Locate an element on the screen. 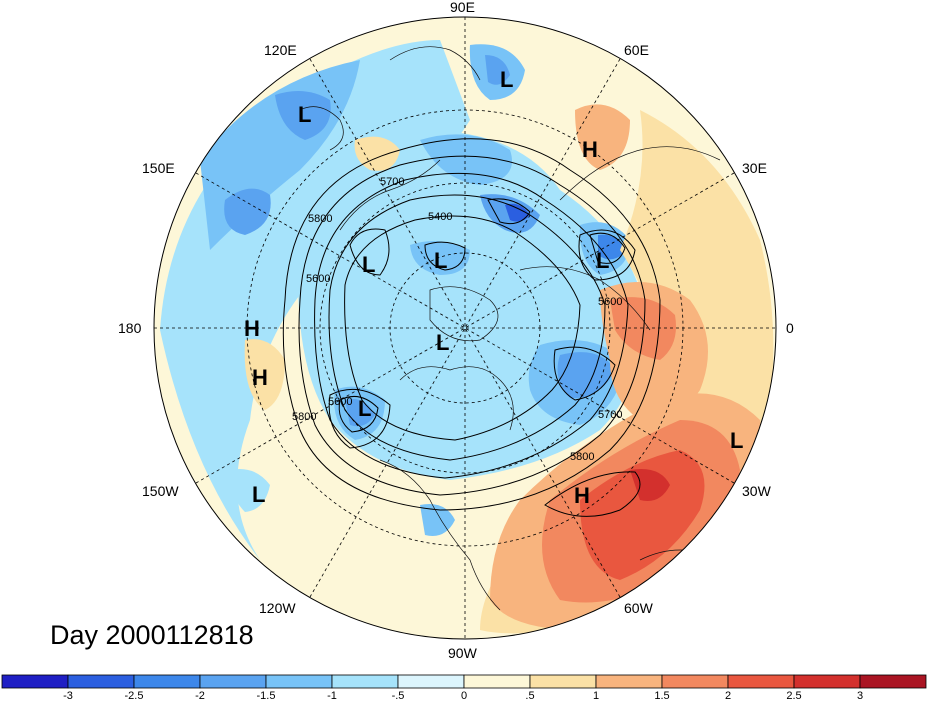 The width and height of the screenshot is (928, 702). lon-label-120e: 120E is located at coordinates (280, 50).